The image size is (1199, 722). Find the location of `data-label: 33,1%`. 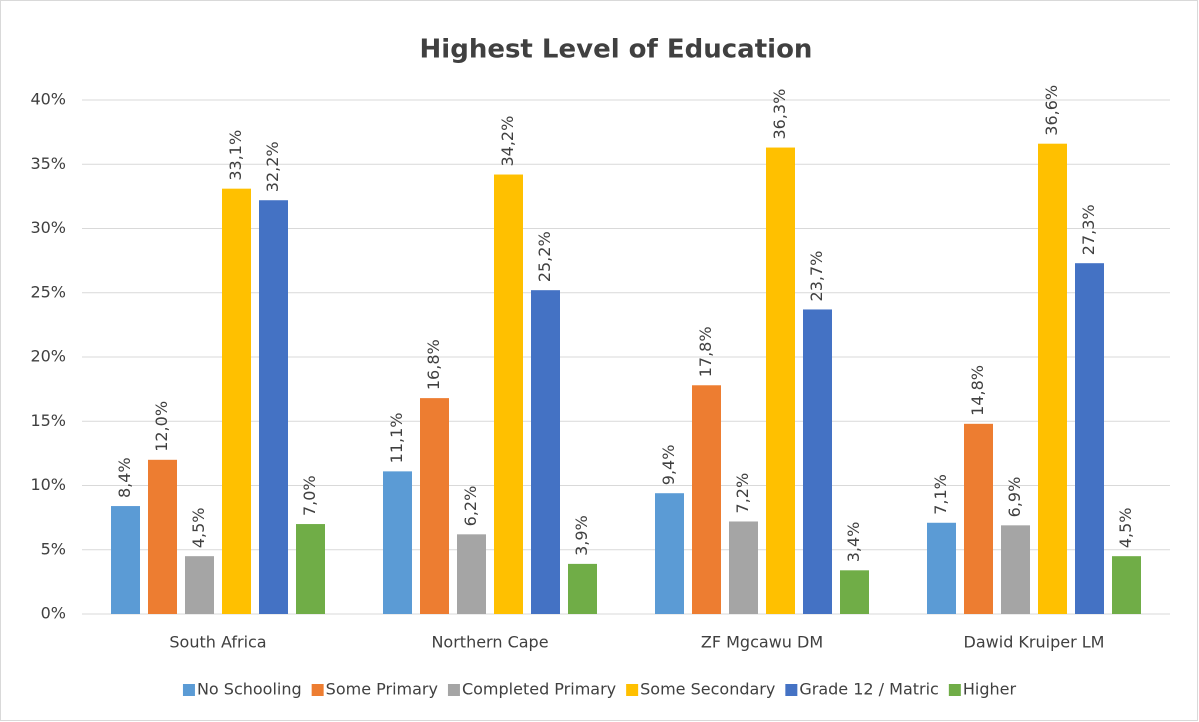

data-label: 33,1% is located at coordinates (235, 155).